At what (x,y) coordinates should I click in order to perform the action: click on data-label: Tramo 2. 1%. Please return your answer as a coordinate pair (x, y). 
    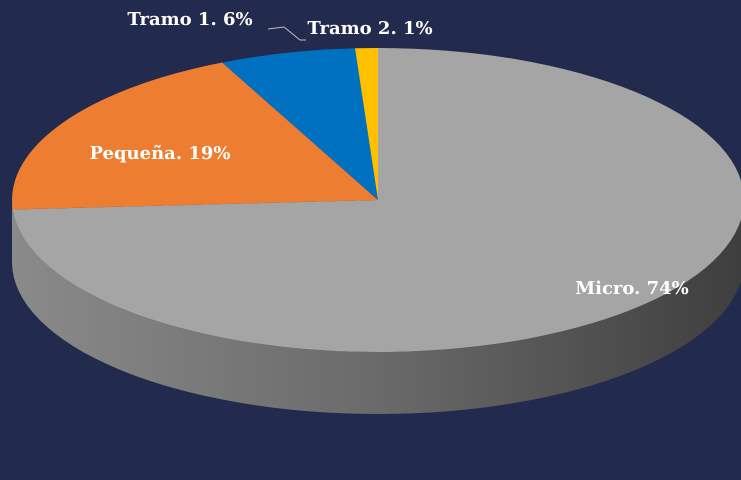
    Looking at the image, I should click on (369, 28).